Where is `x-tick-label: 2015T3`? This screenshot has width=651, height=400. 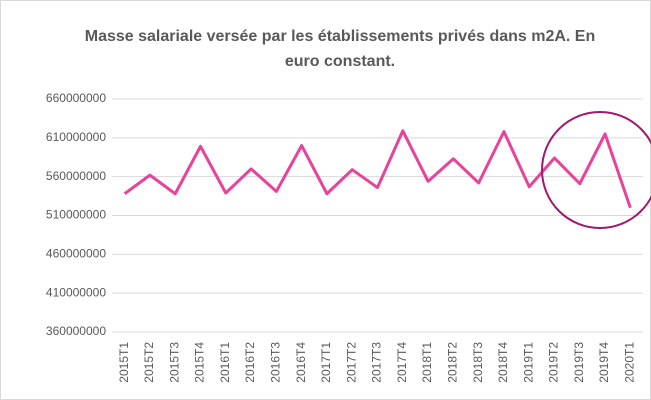 x-tick-label: 2015T3 is located at coordinates (174, 362).